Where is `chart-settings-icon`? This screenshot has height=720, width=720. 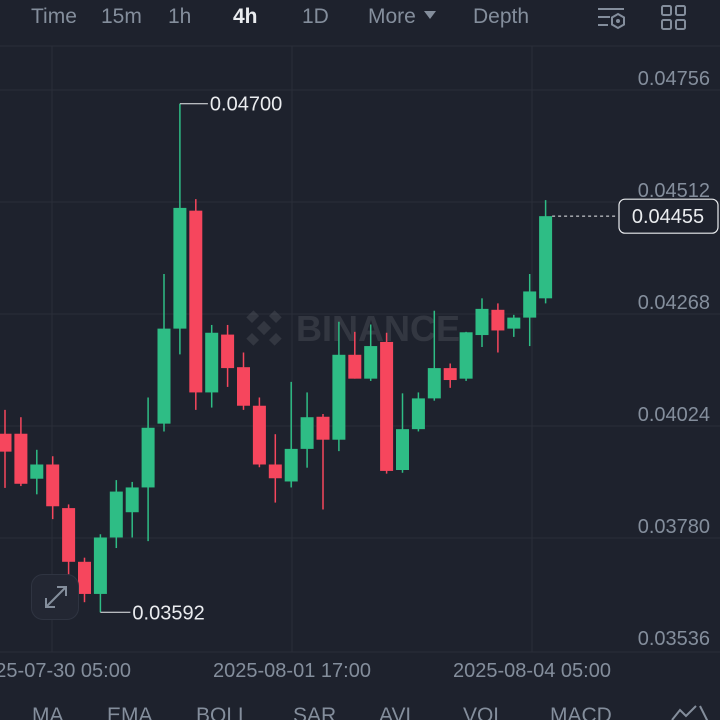 chart-settings-icon is located at coordinates (612, 20).